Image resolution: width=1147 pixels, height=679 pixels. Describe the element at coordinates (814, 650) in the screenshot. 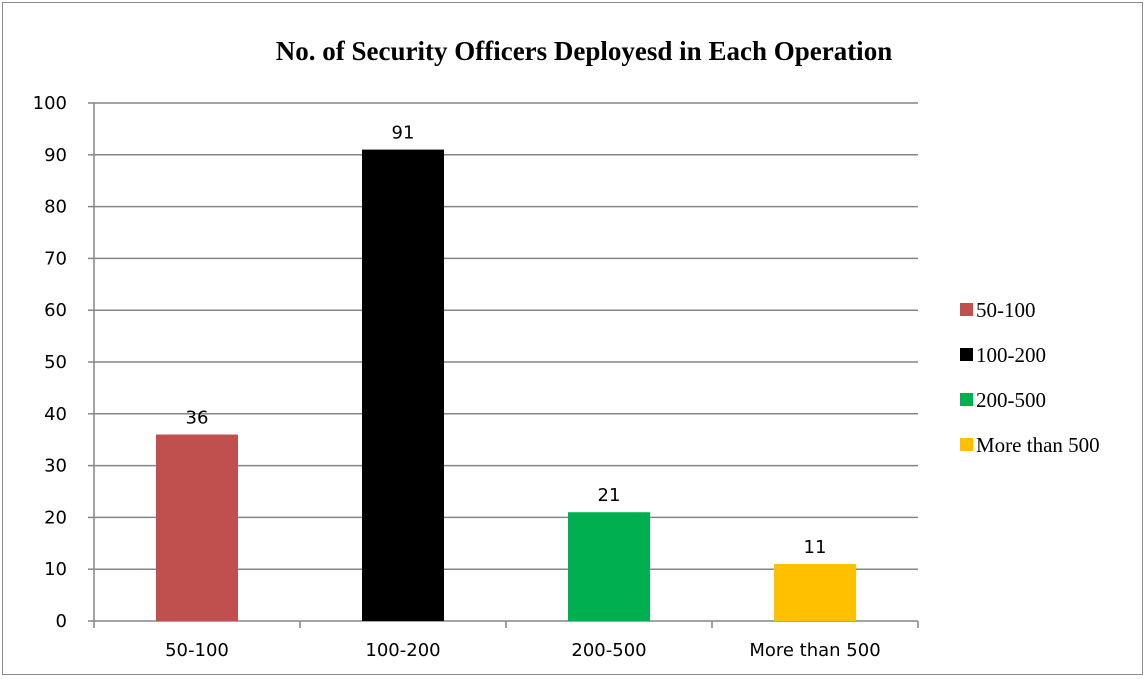

I see `x-tick-label: More than 500` at that location.